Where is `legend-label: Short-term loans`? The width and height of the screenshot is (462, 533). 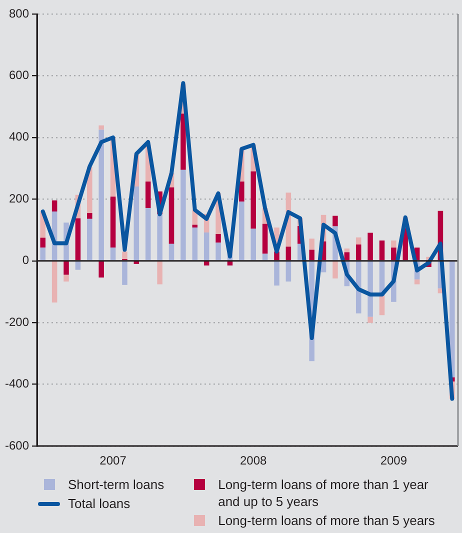
legend-label: Short-term loans is located at coordinates (116, 484).